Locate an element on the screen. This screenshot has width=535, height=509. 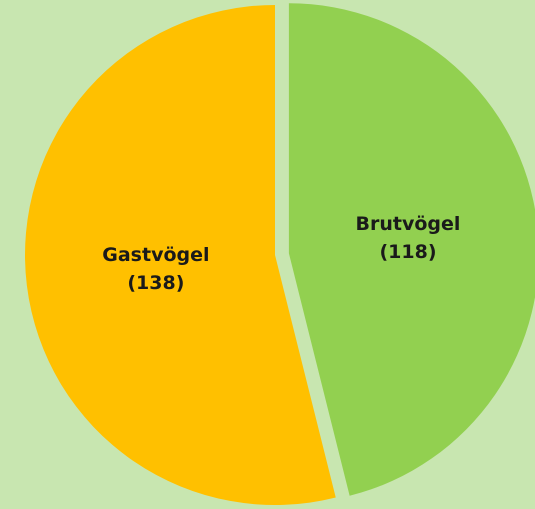
slice-label: Gastvögel is located at coordinates (155, 255).